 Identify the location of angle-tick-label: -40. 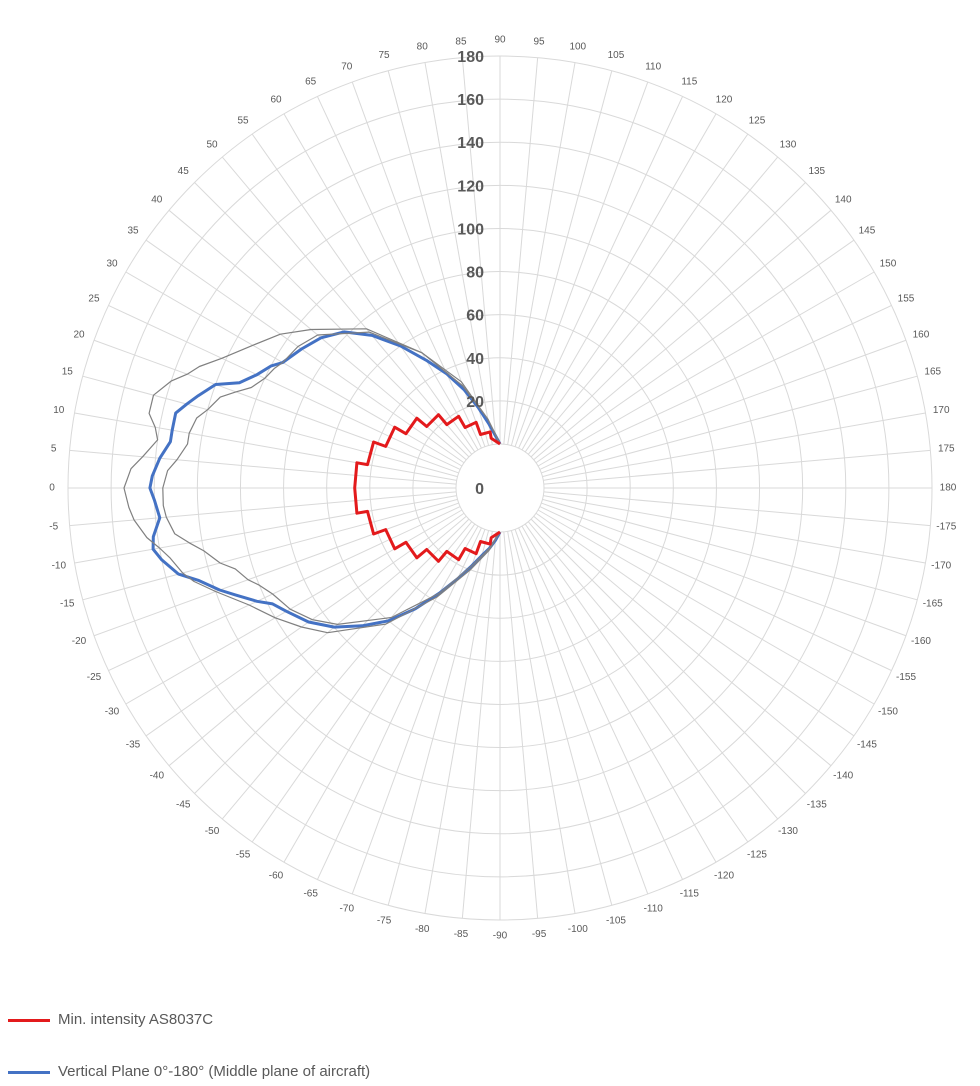
(157, 776).